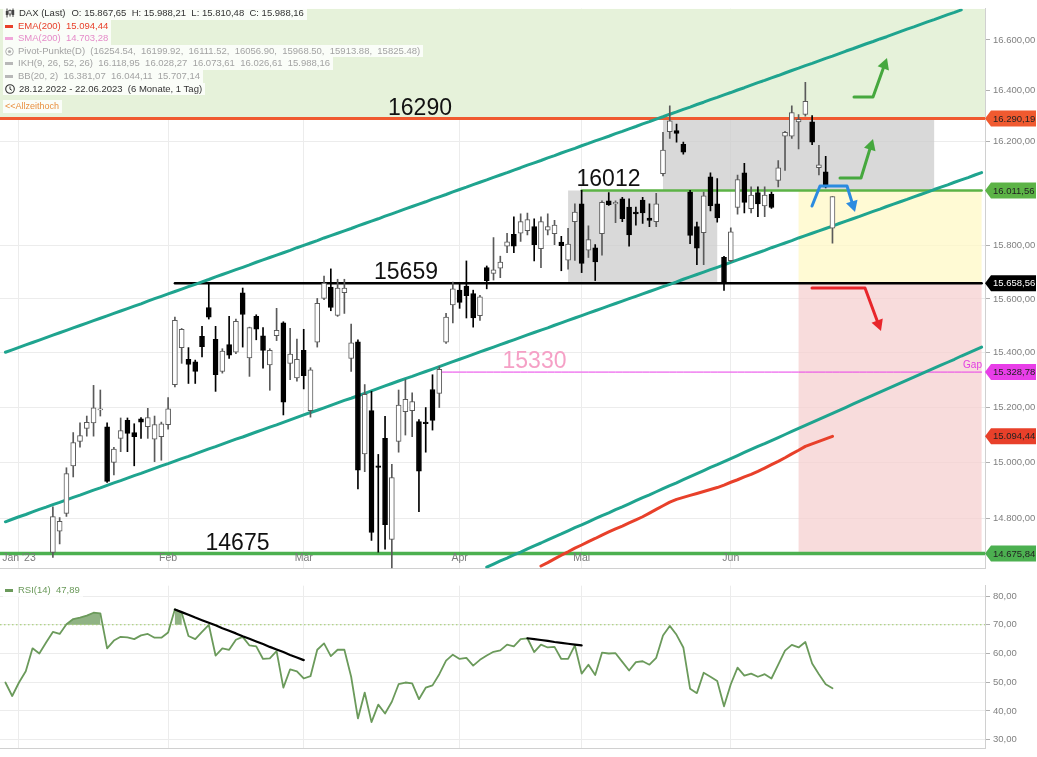 The height and width of the screenshot is (757, 1037). I want to click on annotation: IKH(9, 26, 52, 26) 16.118,95 16.028,27 16.073,61 16.026,61 15.988,16, so click(174, 63).